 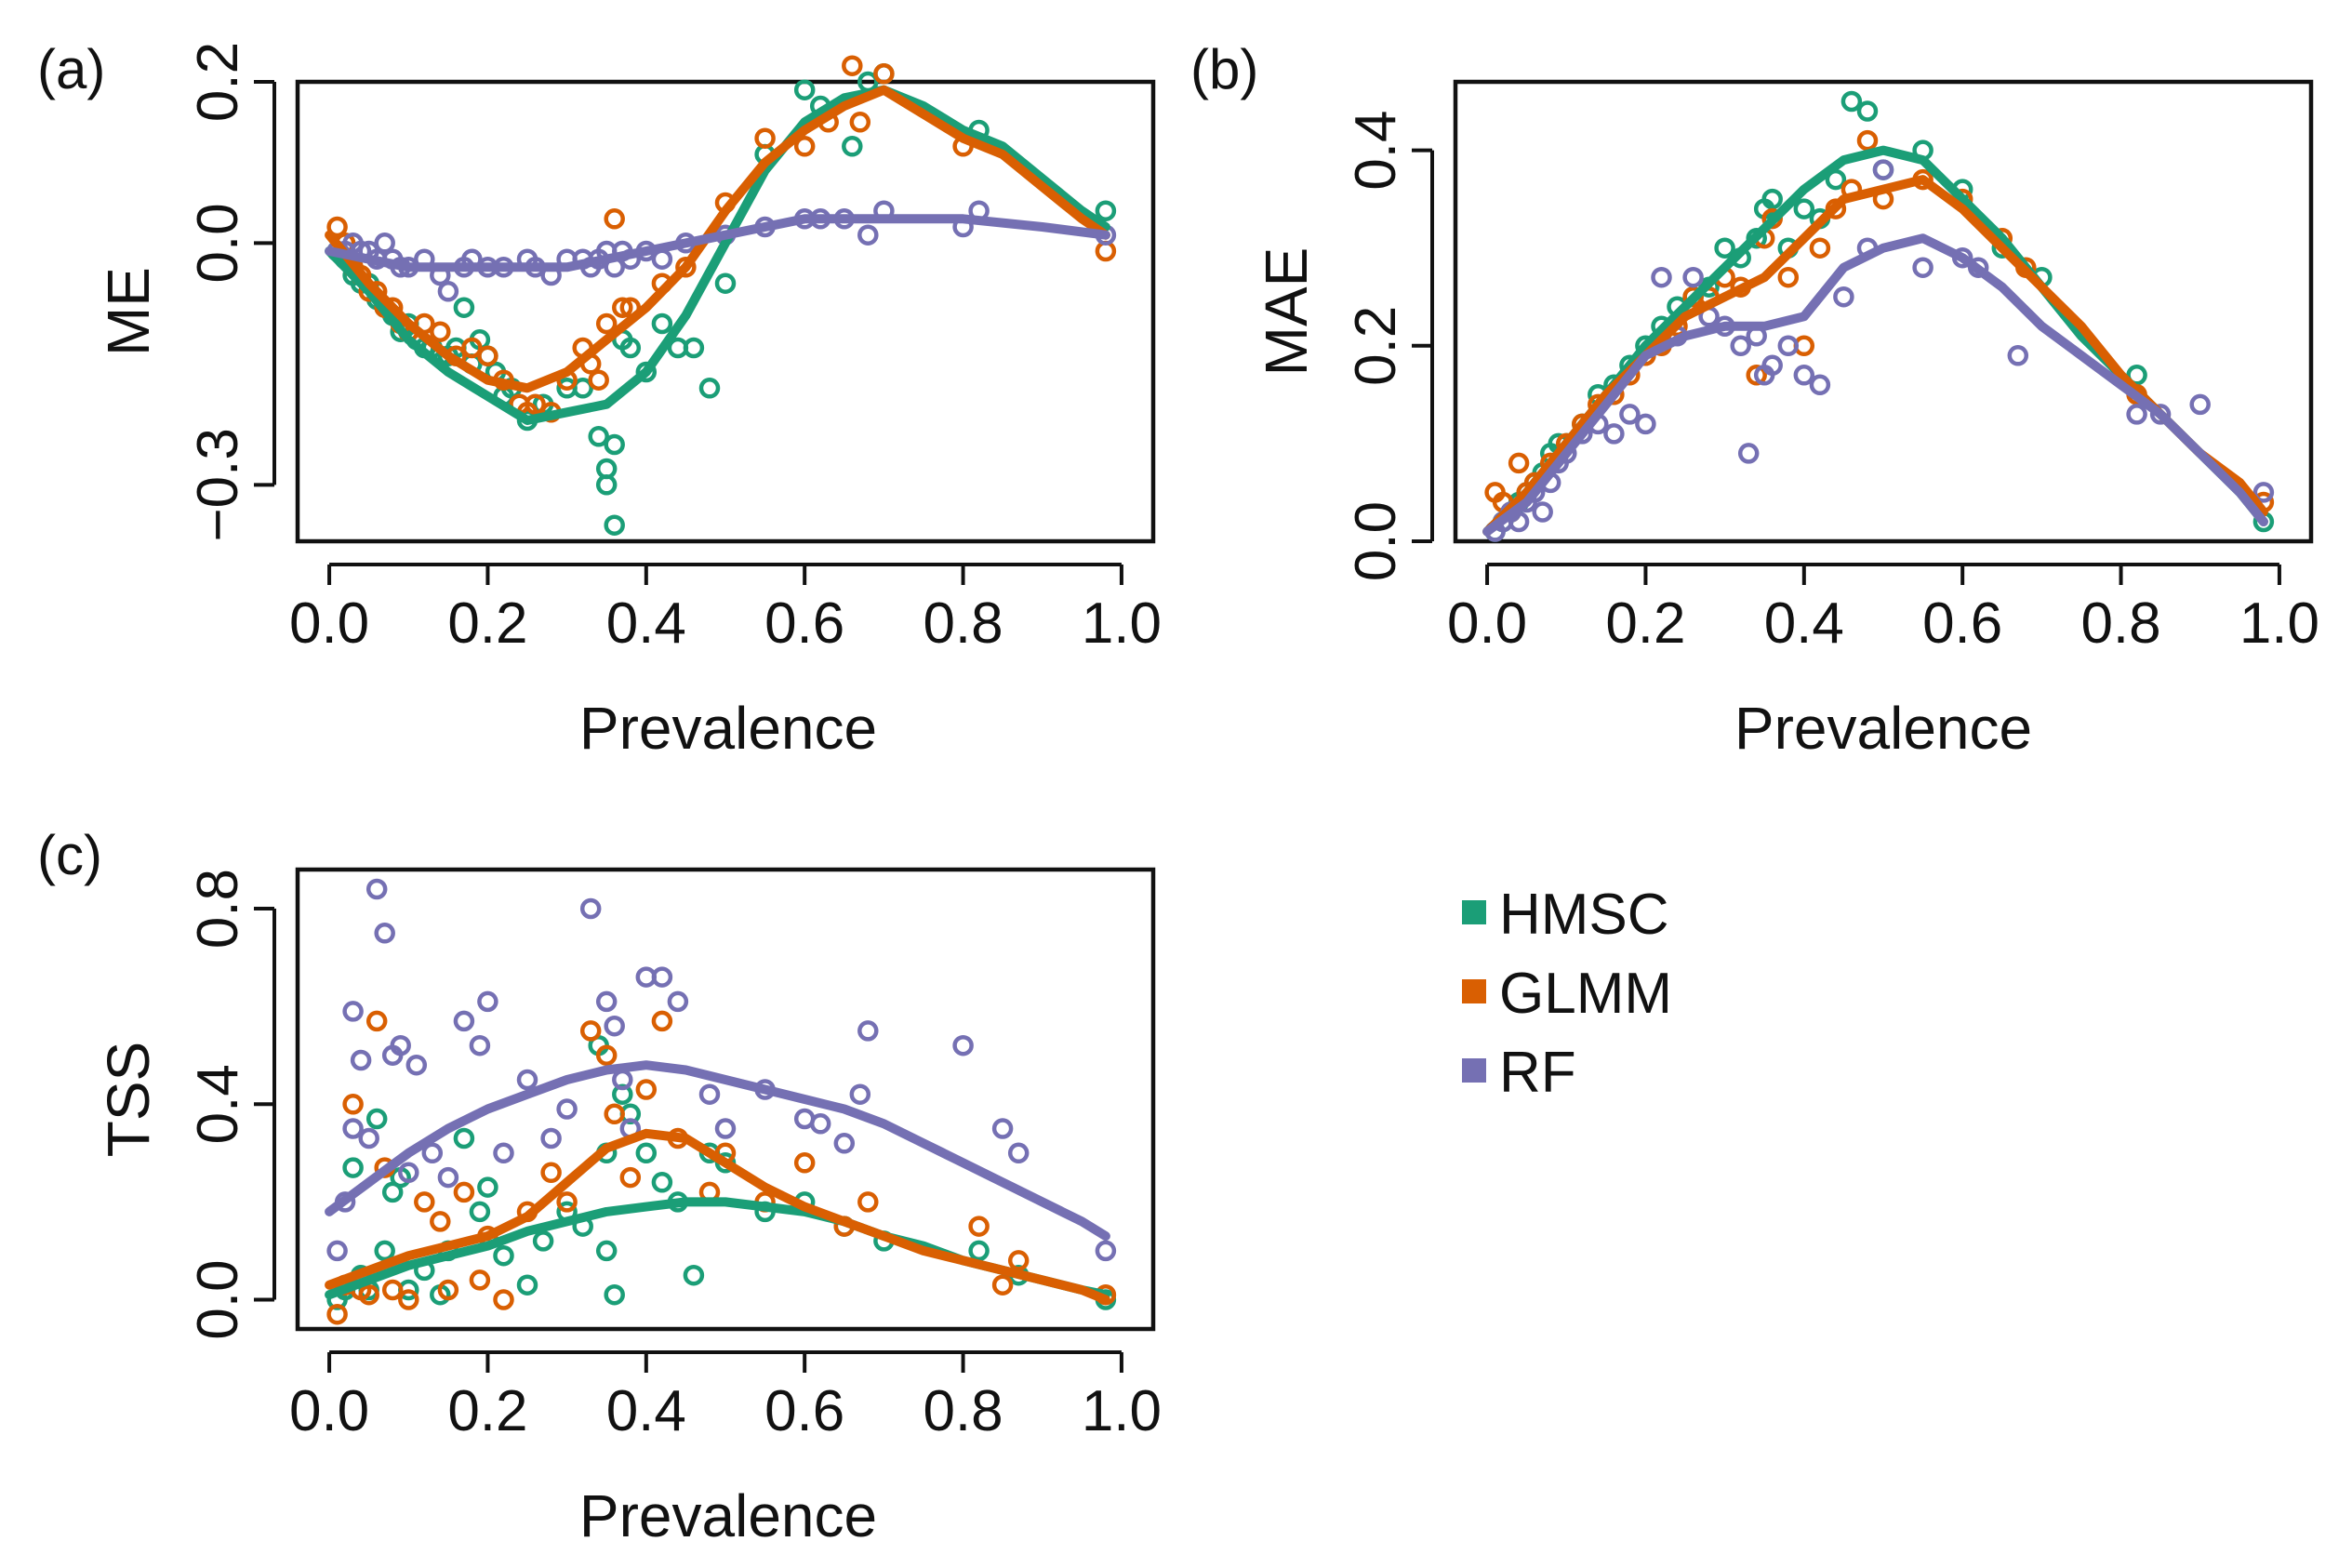 I want to click on panel-b-y-title: MAE, so click(x=1286, y=312).